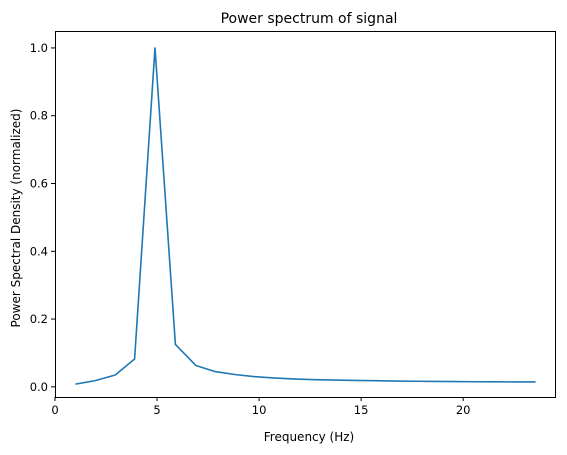 The image size is (567, 455). I want to click on y-tick-label: 0.0, so click(39, 387).